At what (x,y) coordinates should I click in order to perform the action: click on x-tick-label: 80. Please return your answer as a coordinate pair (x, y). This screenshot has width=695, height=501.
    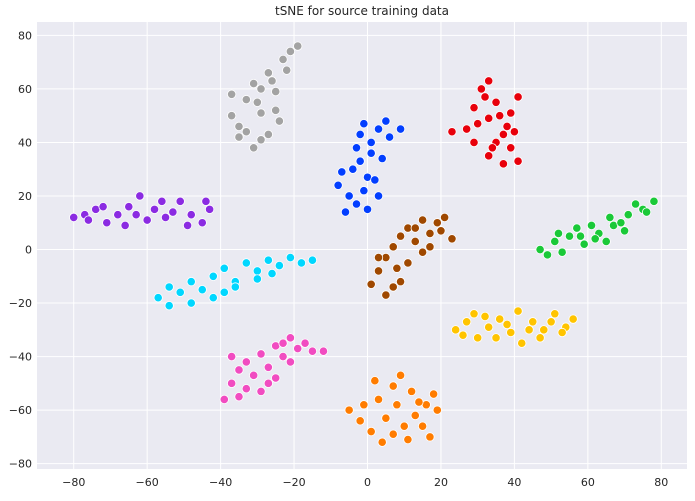
    Looking at the image, I should click on (661, 482).